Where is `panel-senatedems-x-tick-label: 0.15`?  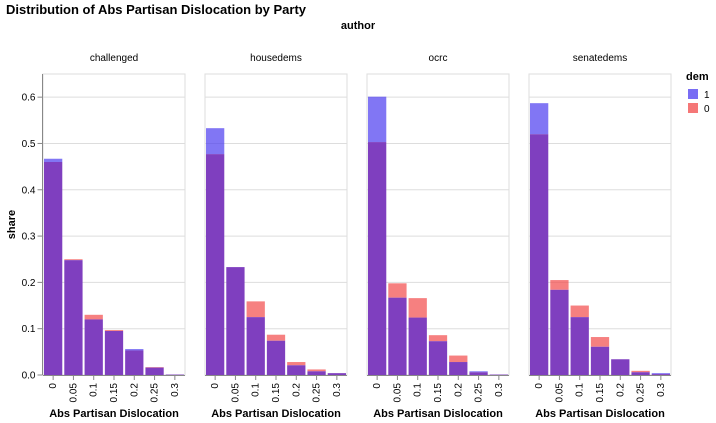
panel-senatedems-x-tick-label: 0.15 is located at coordinates (600, 393).